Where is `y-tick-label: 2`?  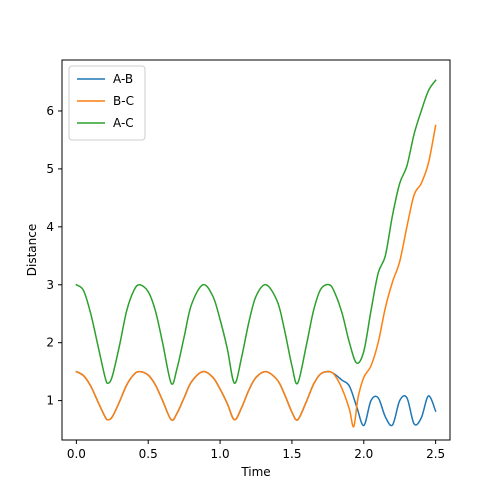
y-tick-label: 2 is located at coordinates (50, 343).